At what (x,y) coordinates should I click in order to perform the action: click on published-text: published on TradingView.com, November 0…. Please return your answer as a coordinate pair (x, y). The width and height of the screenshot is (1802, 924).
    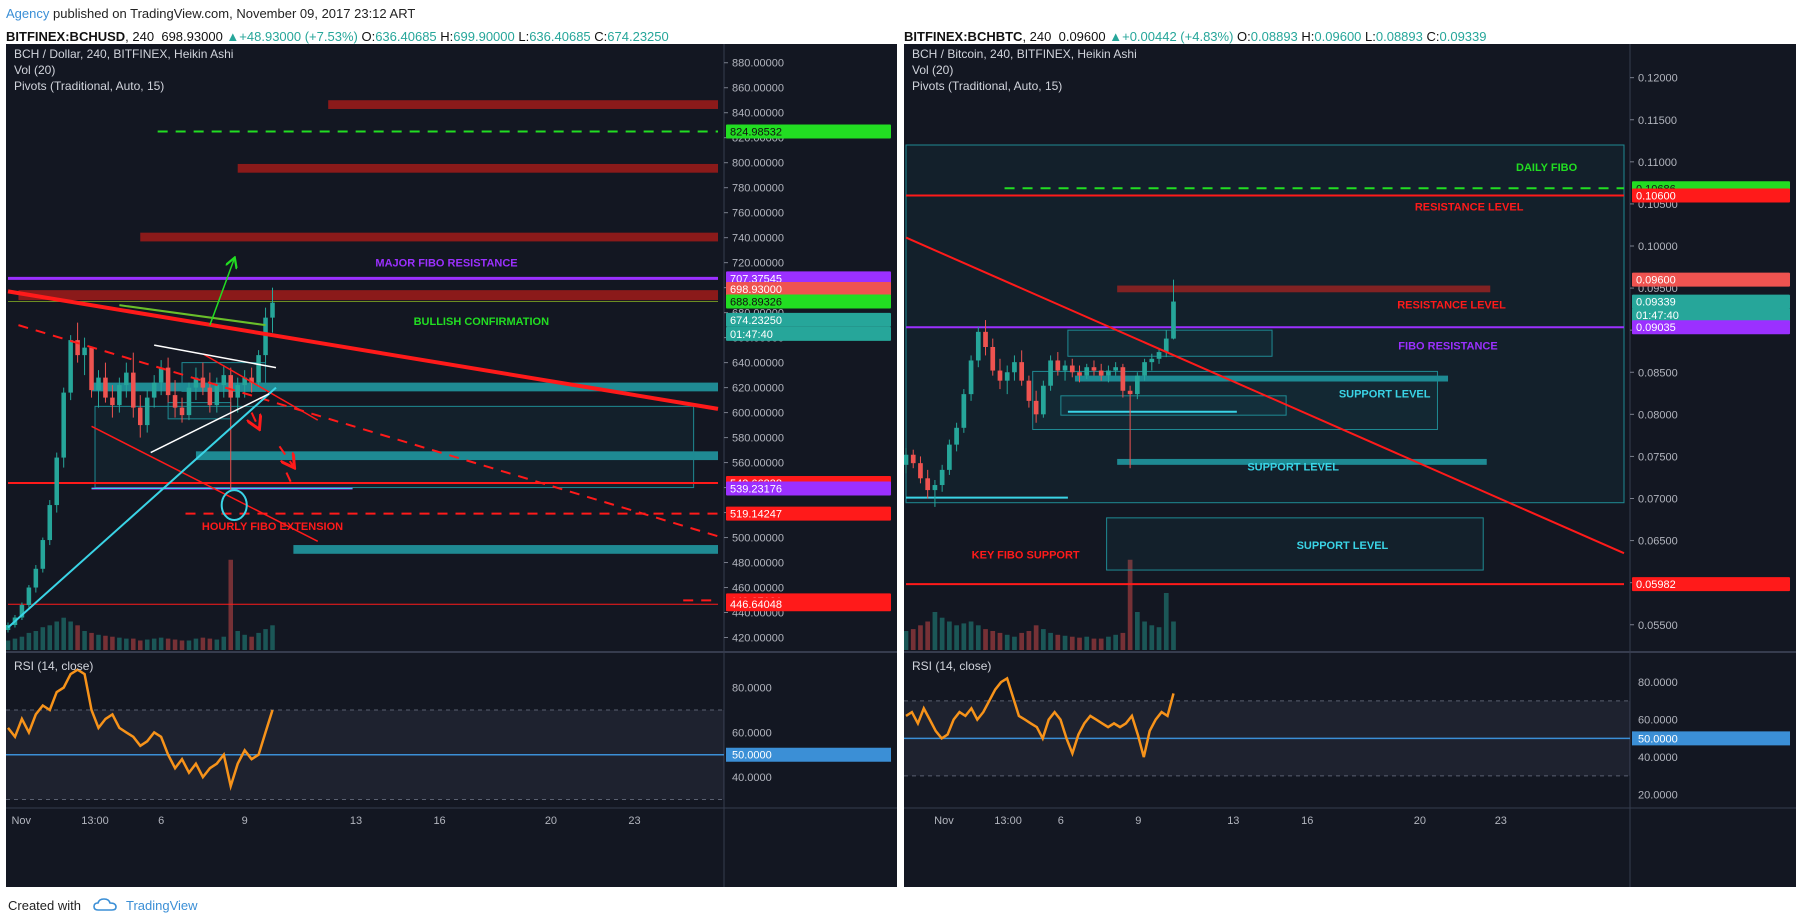
    Looking at the image, I should click on (234, 13).